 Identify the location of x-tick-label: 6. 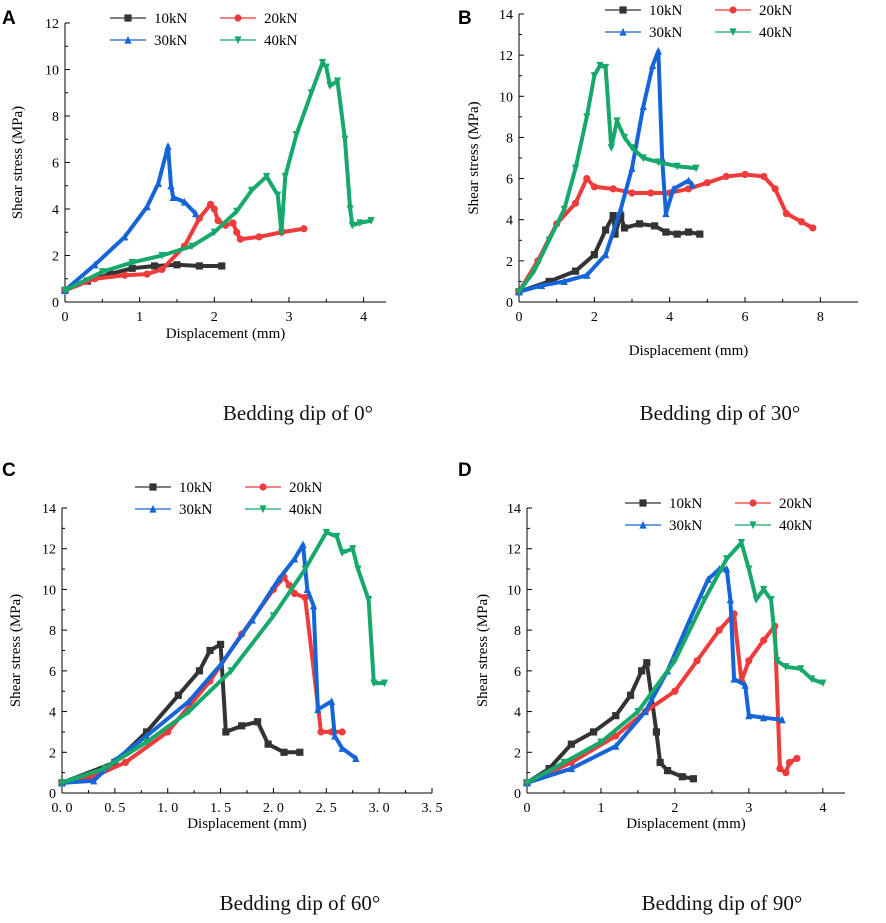
(745, 317).